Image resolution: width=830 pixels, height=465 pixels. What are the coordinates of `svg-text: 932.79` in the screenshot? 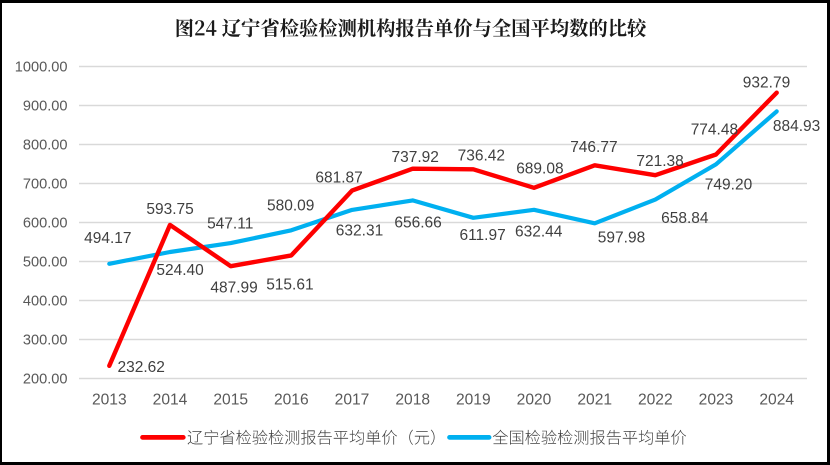 It's located at (766, 82).